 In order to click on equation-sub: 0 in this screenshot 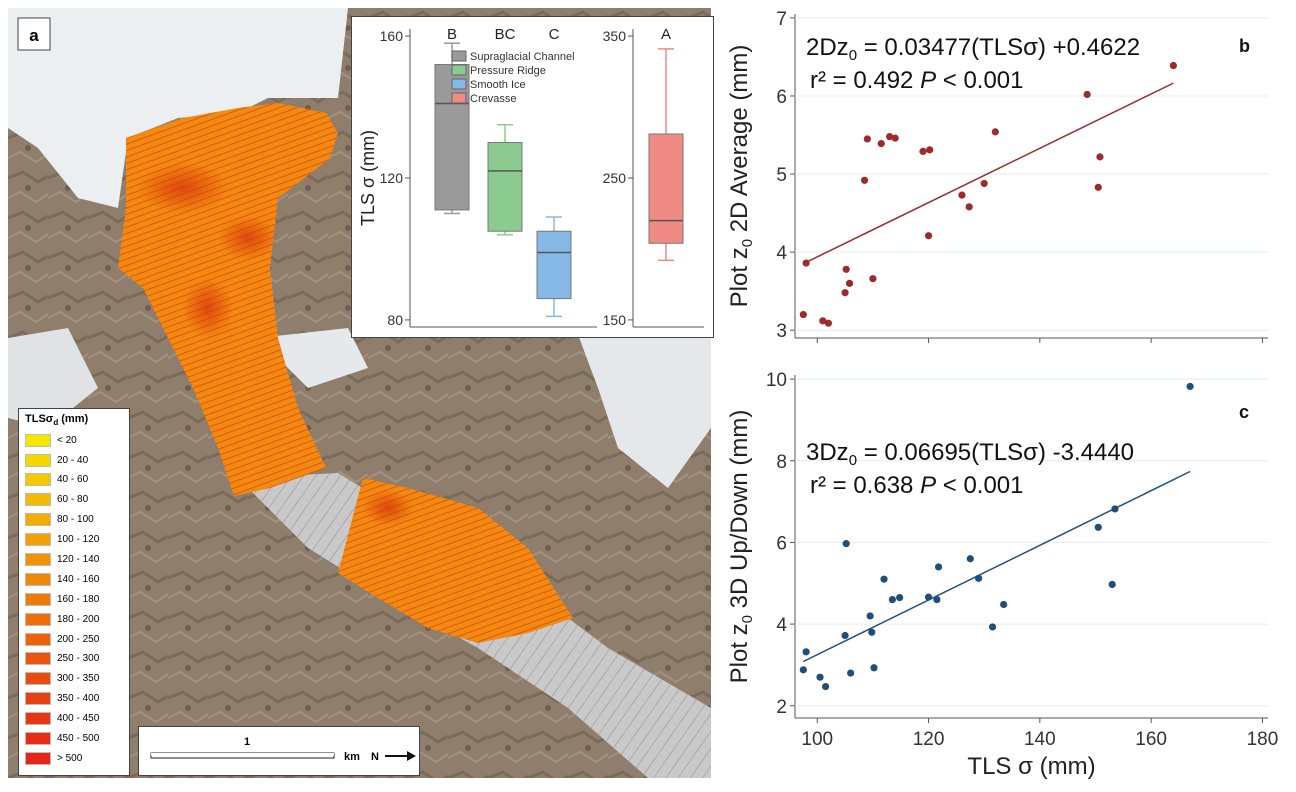, I will do `click(853, 55)`.